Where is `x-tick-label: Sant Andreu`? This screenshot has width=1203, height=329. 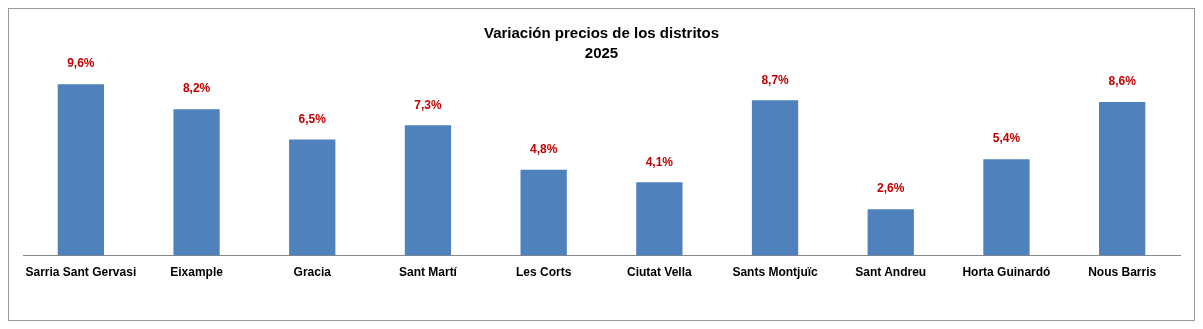 x-tick-label: Sant Andreu is located at coordinates (891, 272).